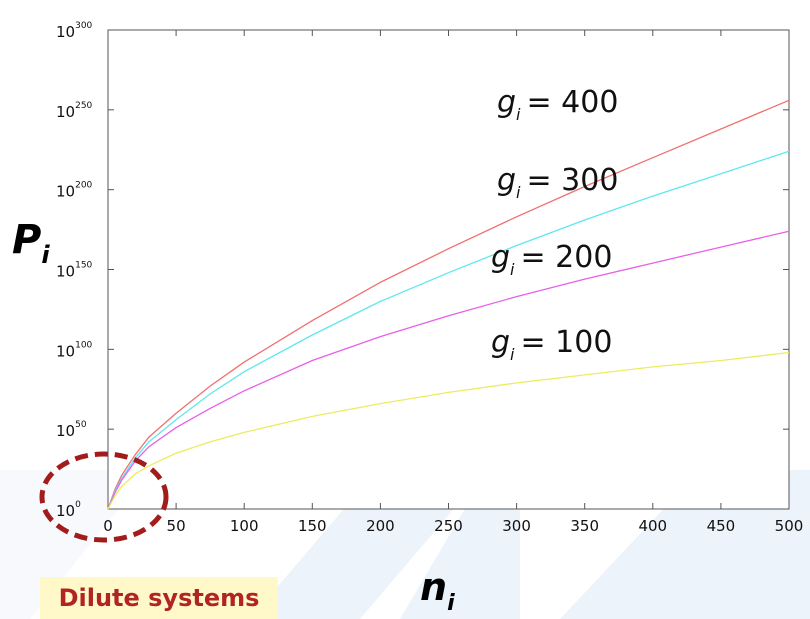 This screenshot has width=810, height=619. I want to click on x-tick-label: 350, so click(584, 526).